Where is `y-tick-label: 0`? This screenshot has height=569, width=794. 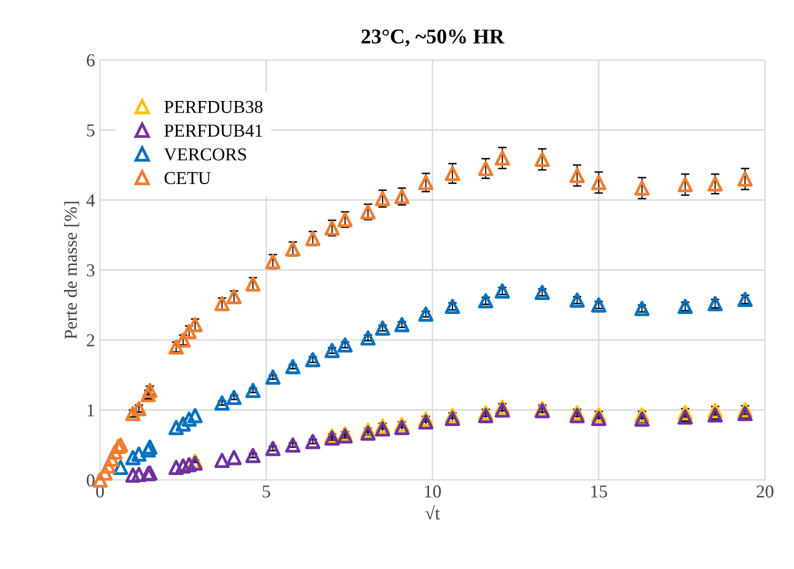 y-tick-label: 0 is located at coordinates (90, 480).